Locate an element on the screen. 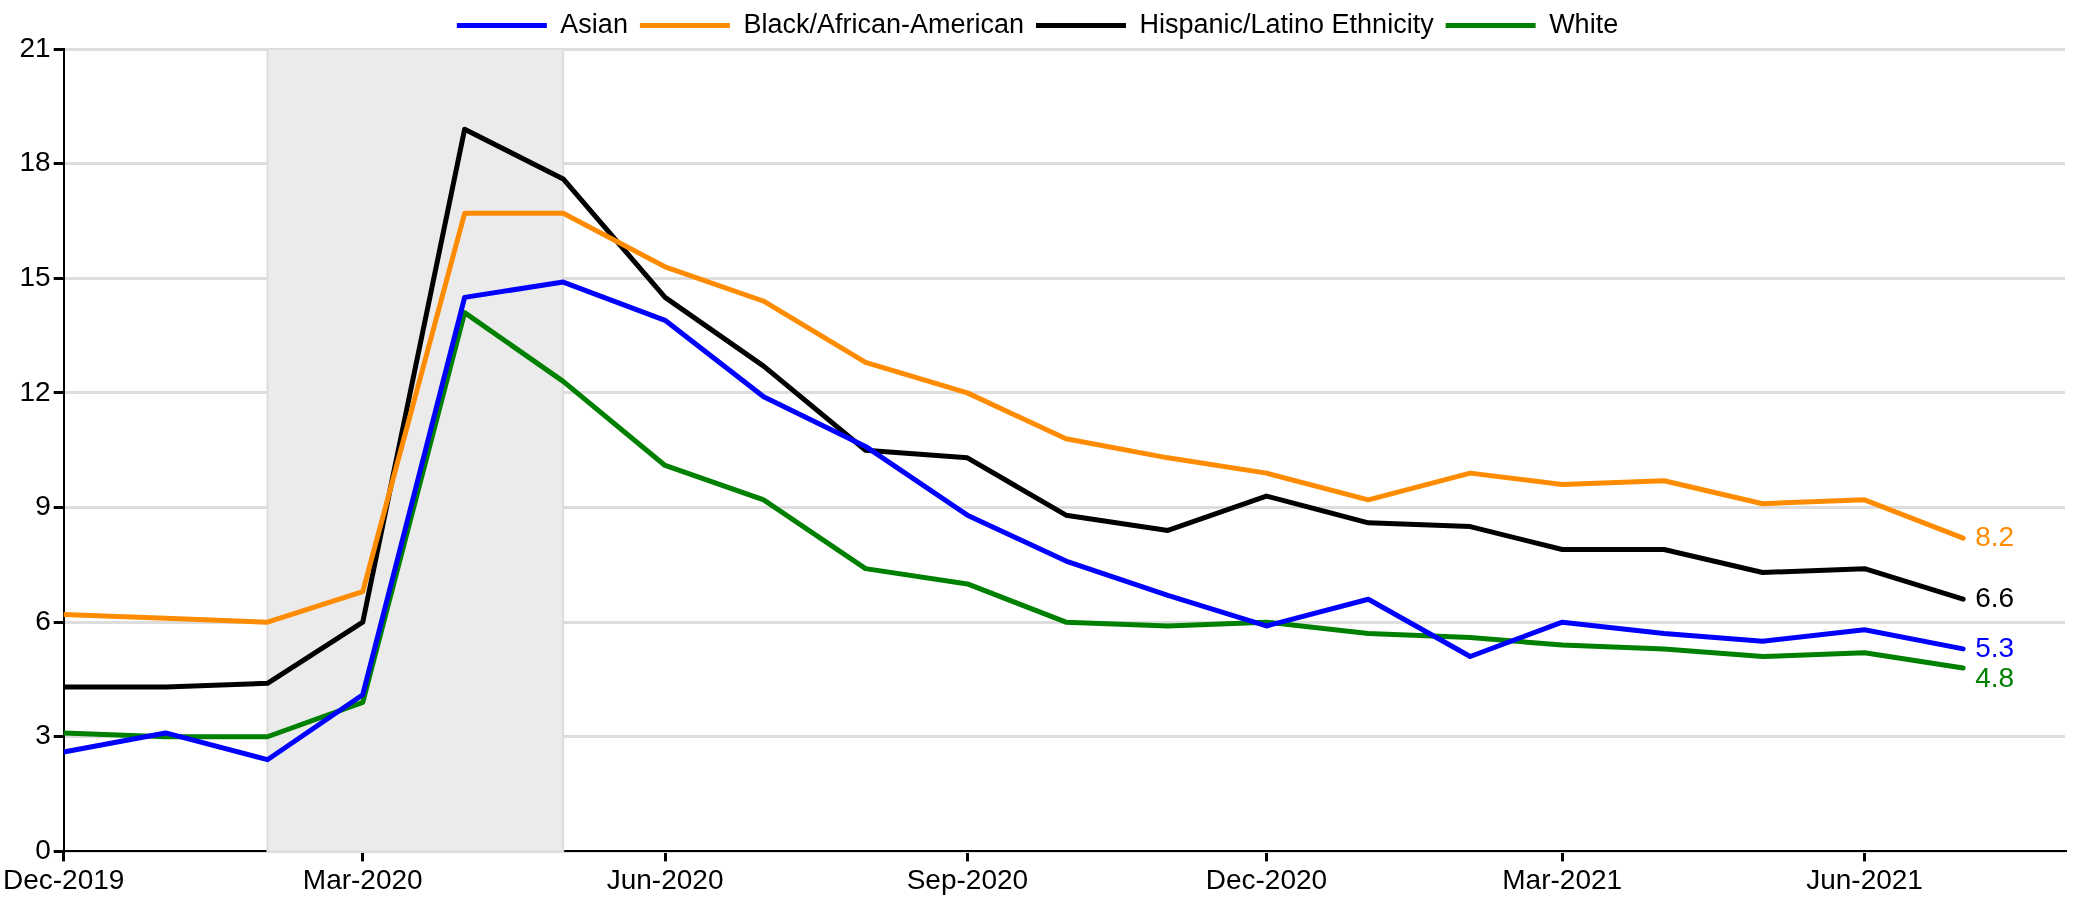  annotation: 4.8 is located at coordinates (1995, 677).